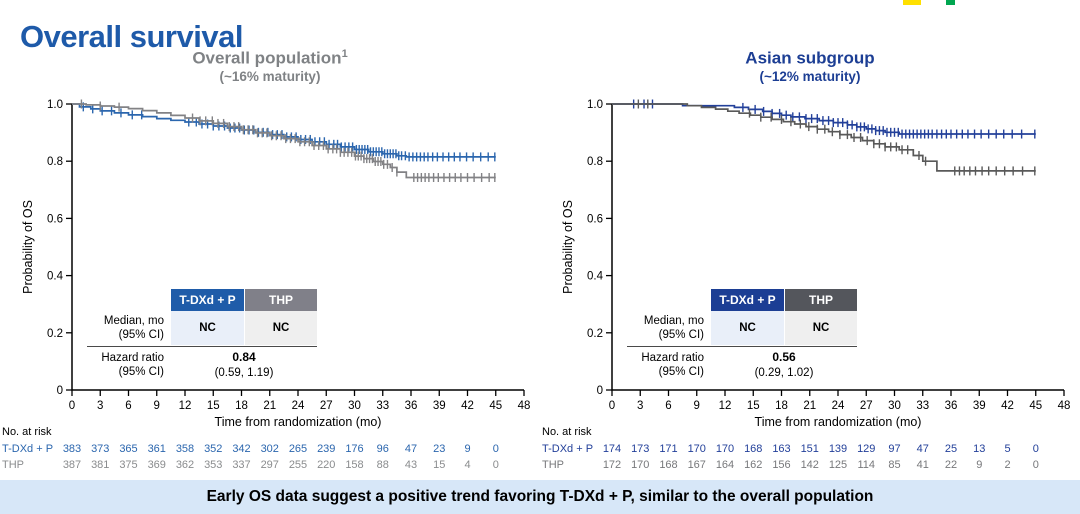 This screenshot has width=1080, height=514. What do you see at coordinates (208, 328) in the screenshot?
I see `stats-median-tdxd-p: NC` at bounding box center [208, 328].